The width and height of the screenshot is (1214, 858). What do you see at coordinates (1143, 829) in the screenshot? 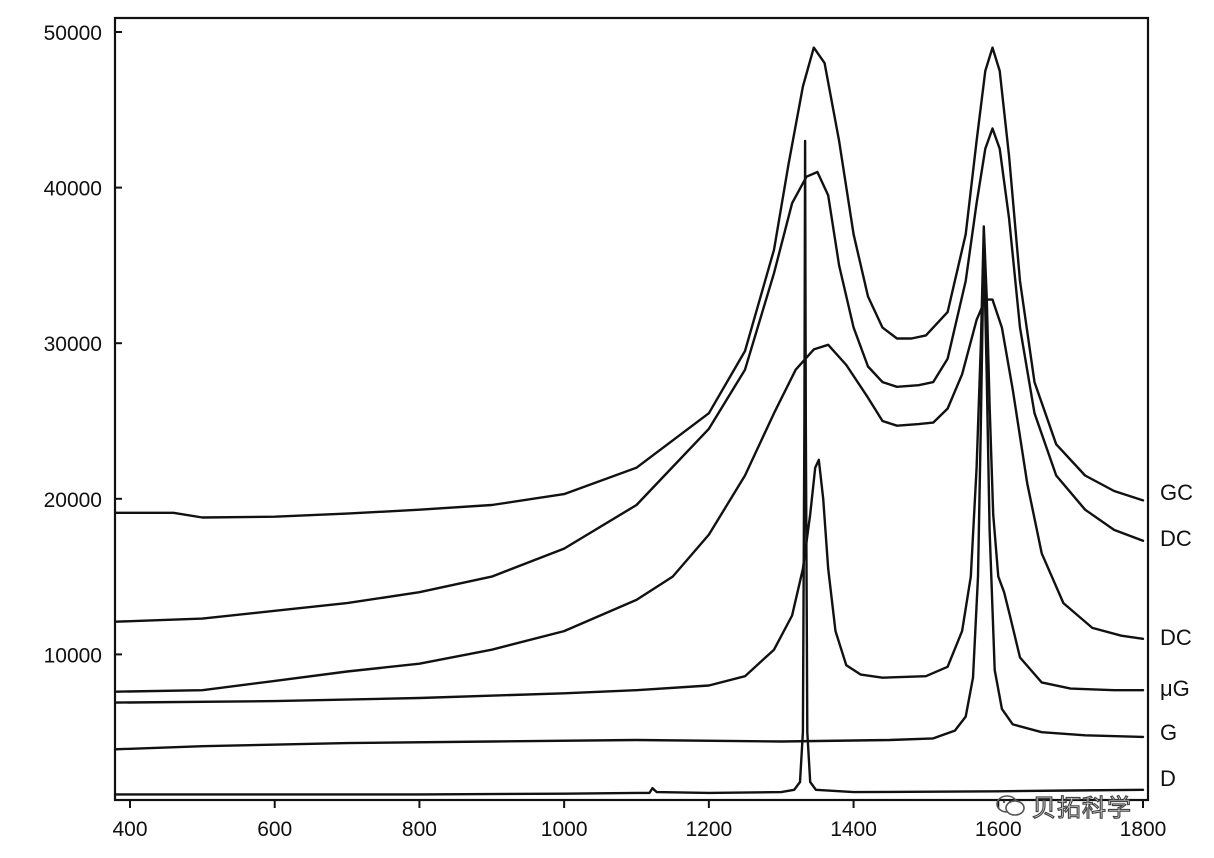
I see `x-tick-label: 1800` at bounding box center [1143, 829].